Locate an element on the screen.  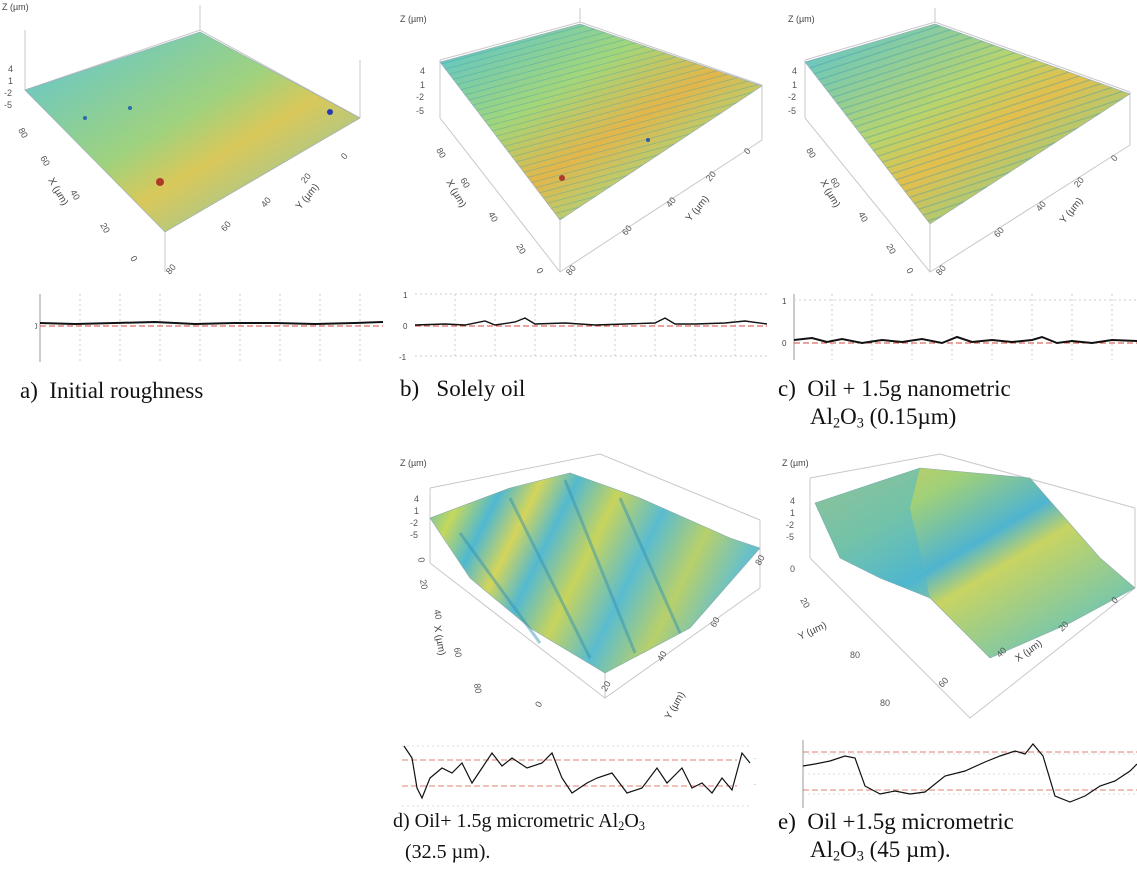
surface-a is located at coordinates (192, 132).